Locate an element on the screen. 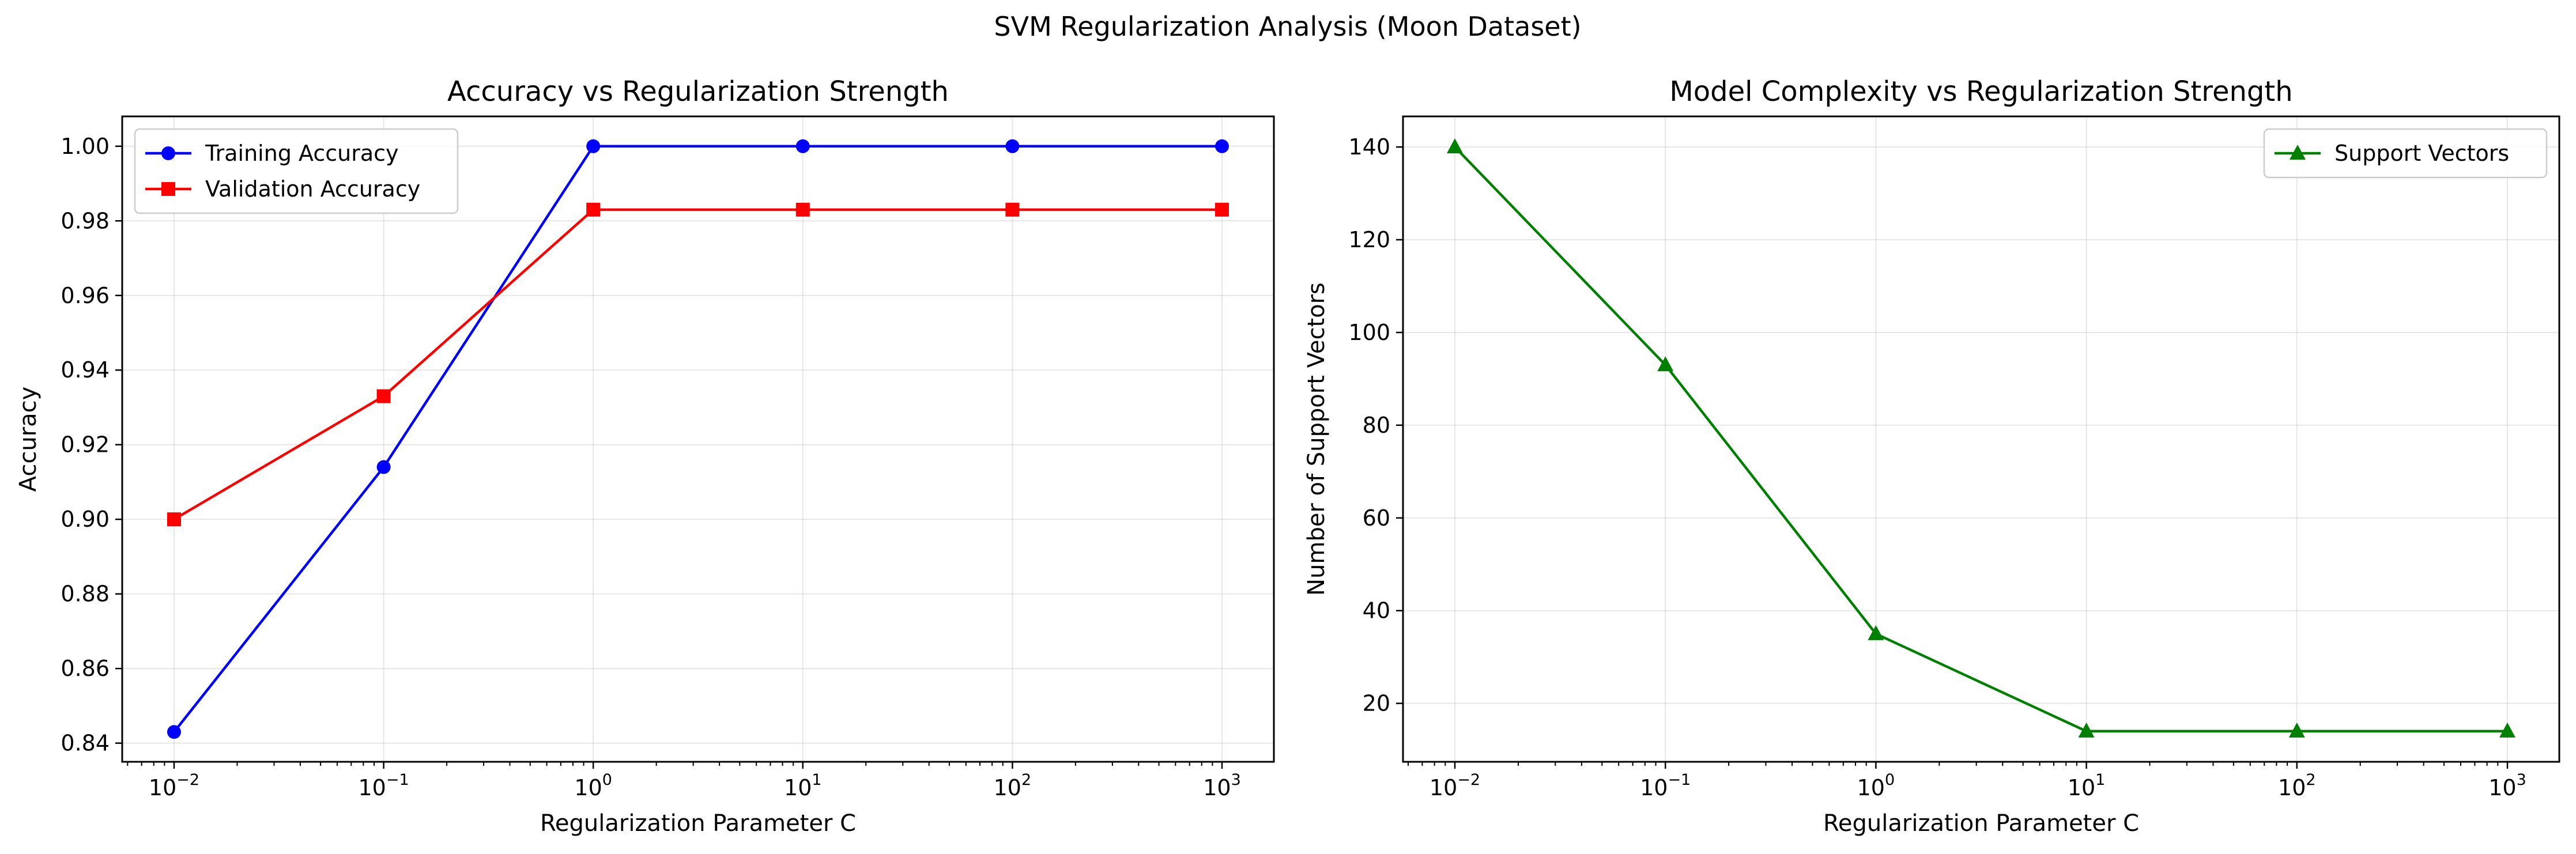 The image size is (2576, 854). accuracy-x-tick-label: 10⁻¹ is located at coordinates (384, 785).